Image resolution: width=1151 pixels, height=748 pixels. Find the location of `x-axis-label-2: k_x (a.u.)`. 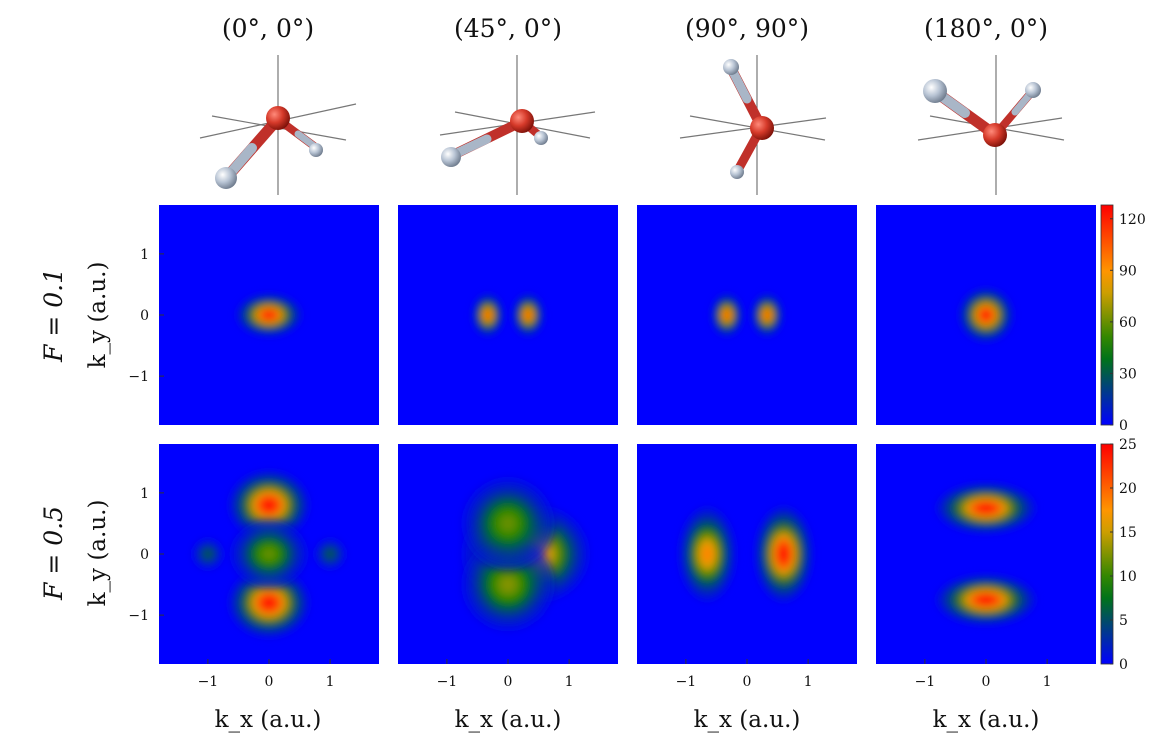

x-axis-label-2: k_x (a.u.) is located at coordinates (508, 720).